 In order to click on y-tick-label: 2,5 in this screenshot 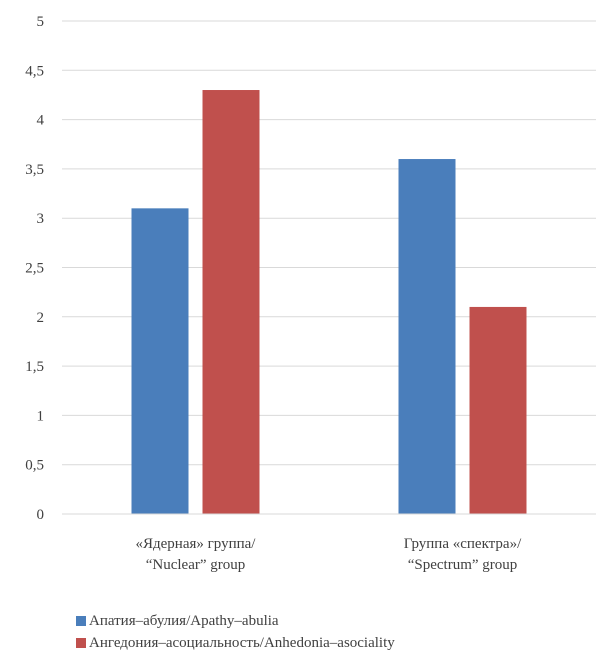, I will do `click(34, 269)`.